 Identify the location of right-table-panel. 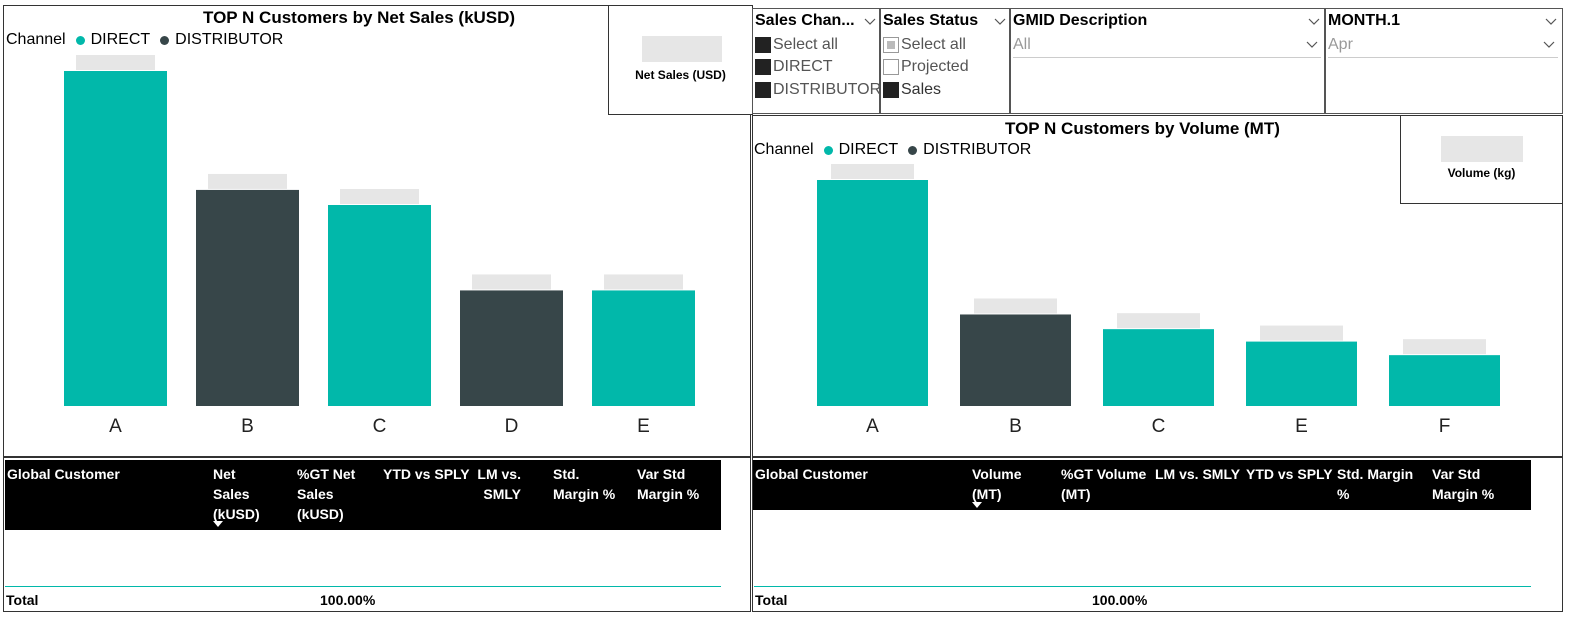
(1157, 534).